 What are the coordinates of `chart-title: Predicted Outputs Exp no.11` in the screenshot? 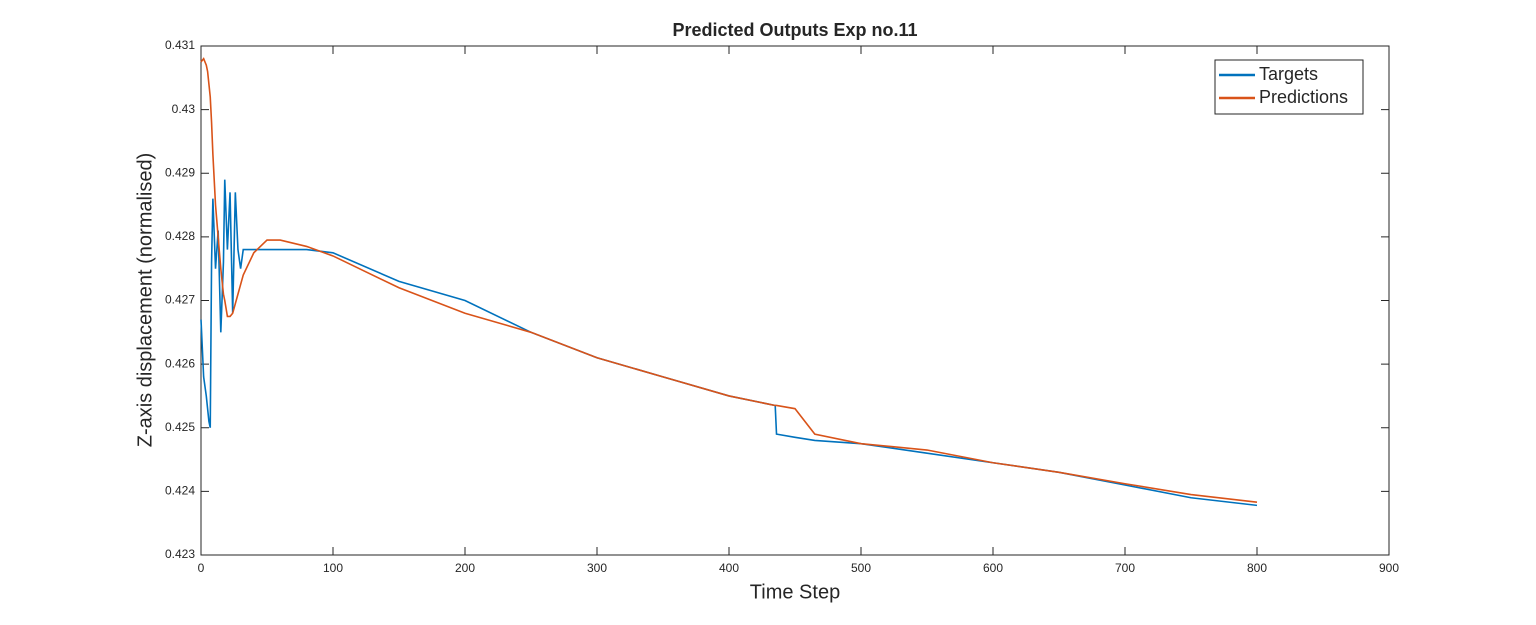 It's located at (794, 30).